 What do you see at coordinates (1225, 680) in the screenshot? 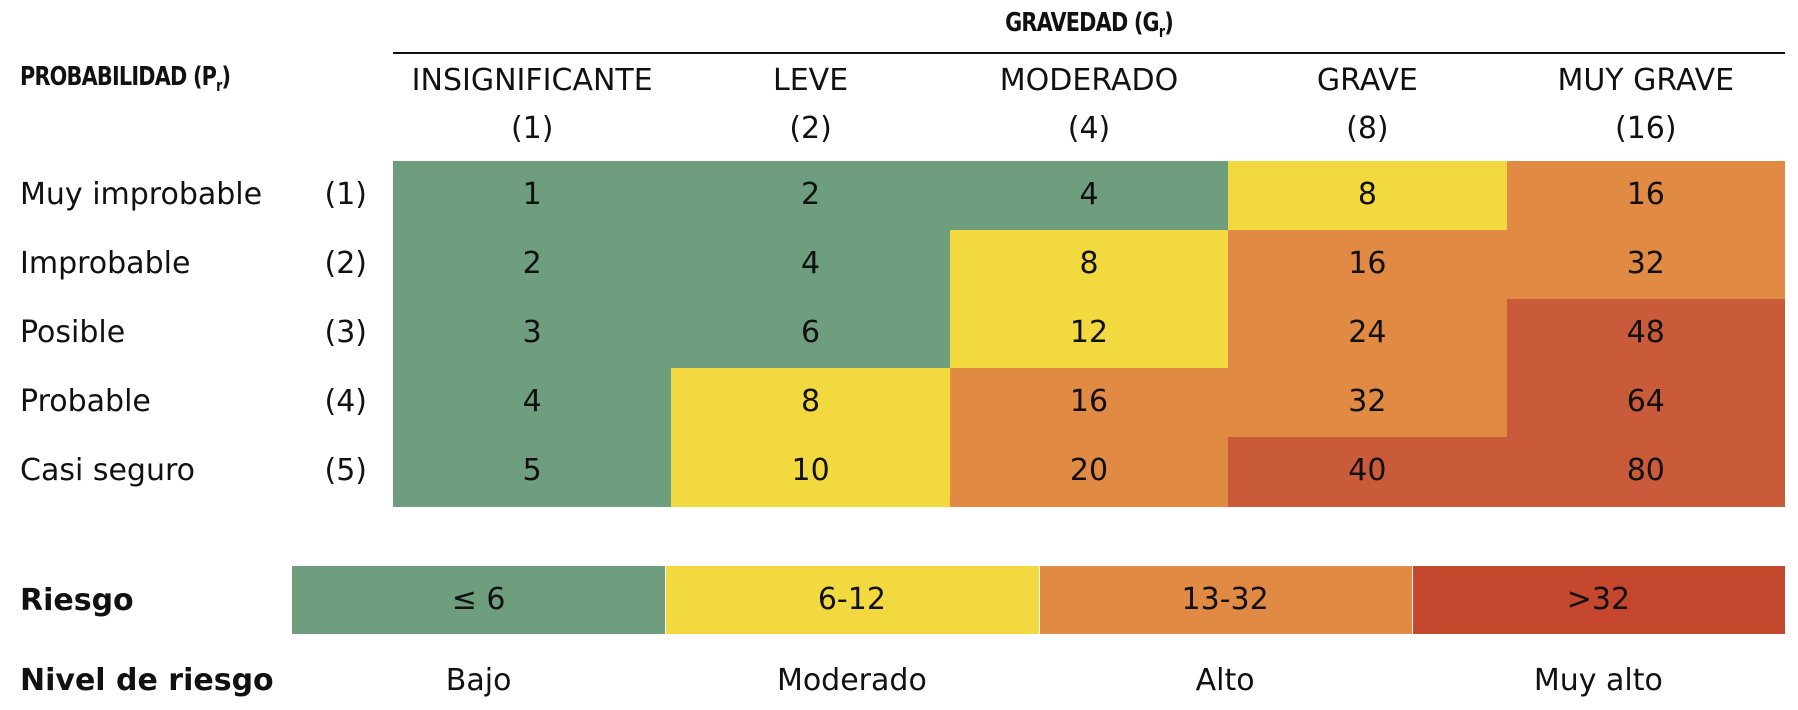
I see `legend-level: Alto` at bounding box center [1225, 680].